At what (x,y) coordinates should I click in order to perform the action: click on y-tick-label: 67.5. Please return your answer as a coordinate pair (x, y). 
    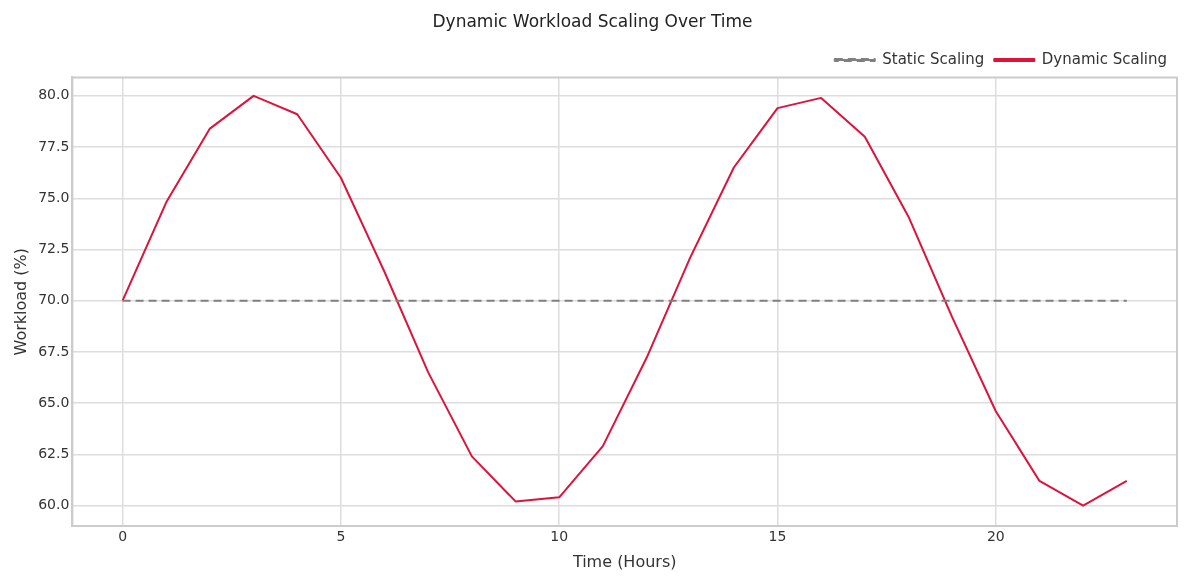
    Looking at the image, I should click on (54, 350).